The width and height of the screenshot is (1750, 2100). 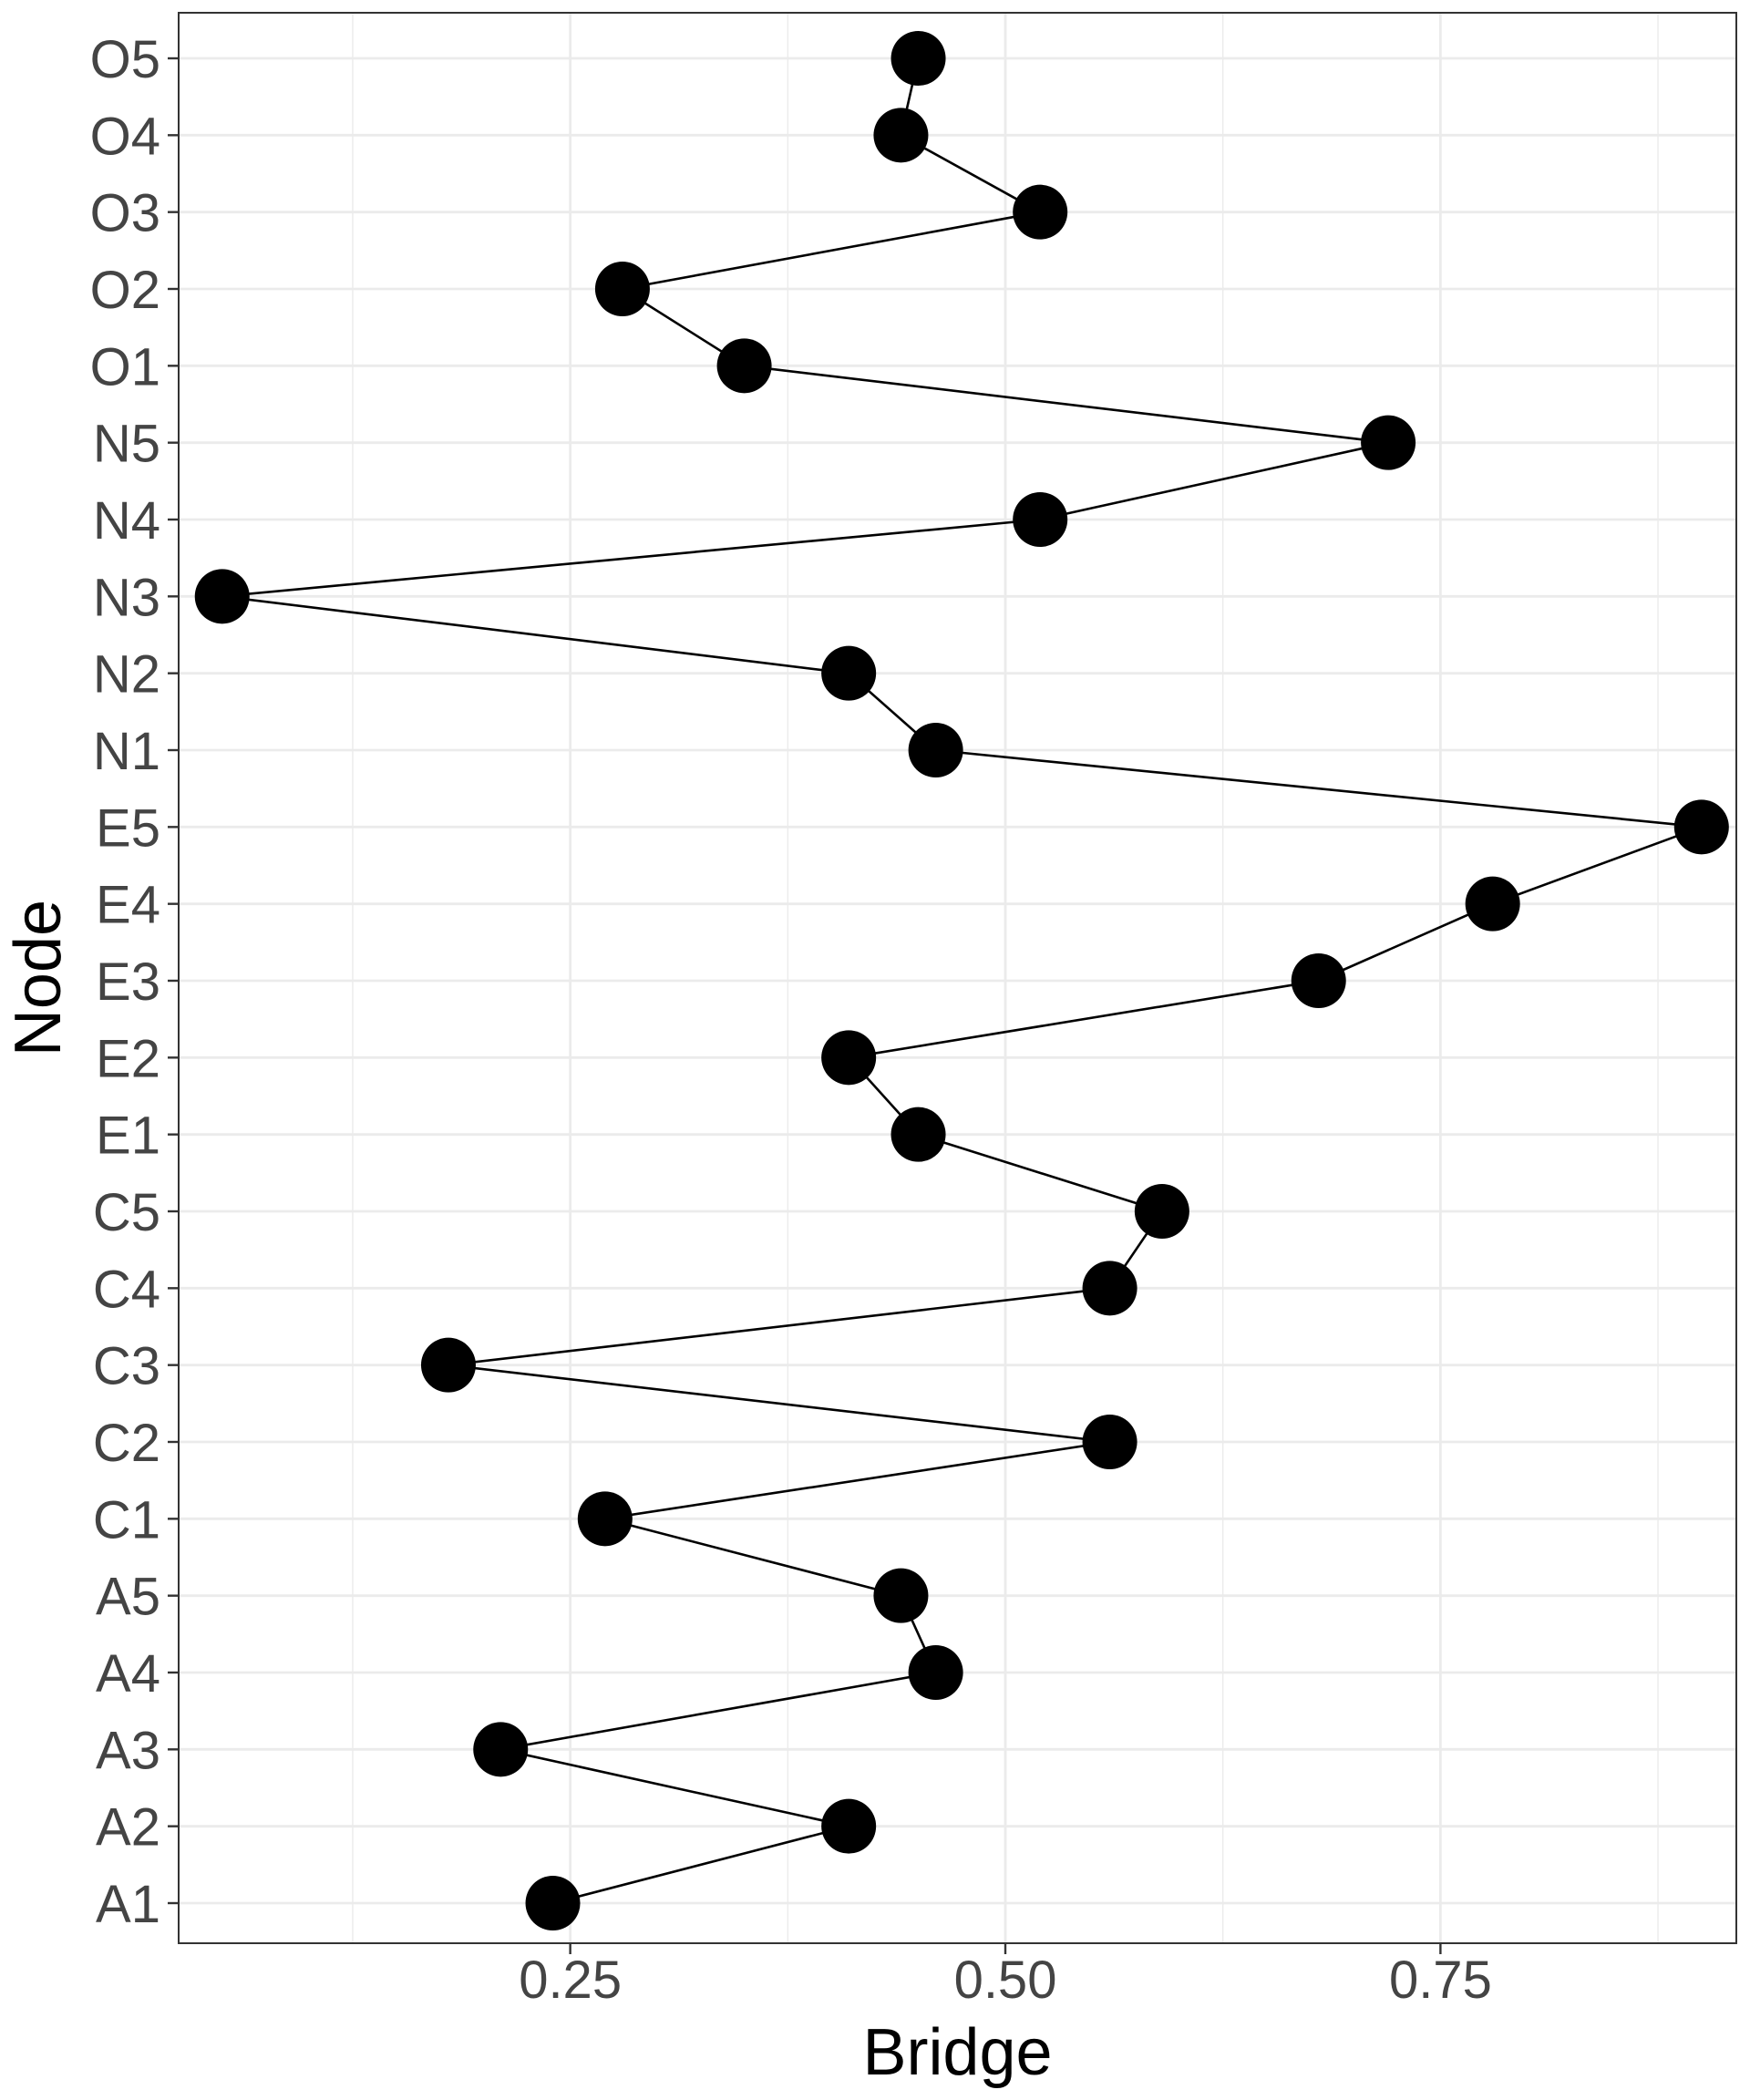 What do you see at coordinates (222, 596) in the screenshot?
I see `data-point-n3` at bounding box center [222, 596].